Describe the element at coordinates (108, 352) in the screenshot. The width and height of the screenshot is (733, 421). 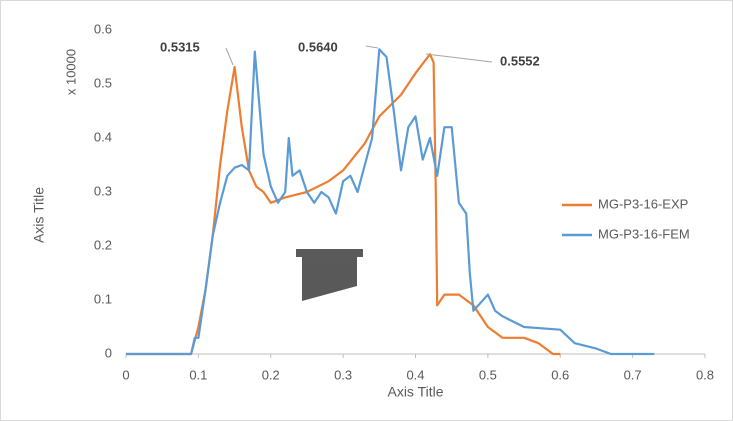
I see `y-tick-label: 0` at that location.